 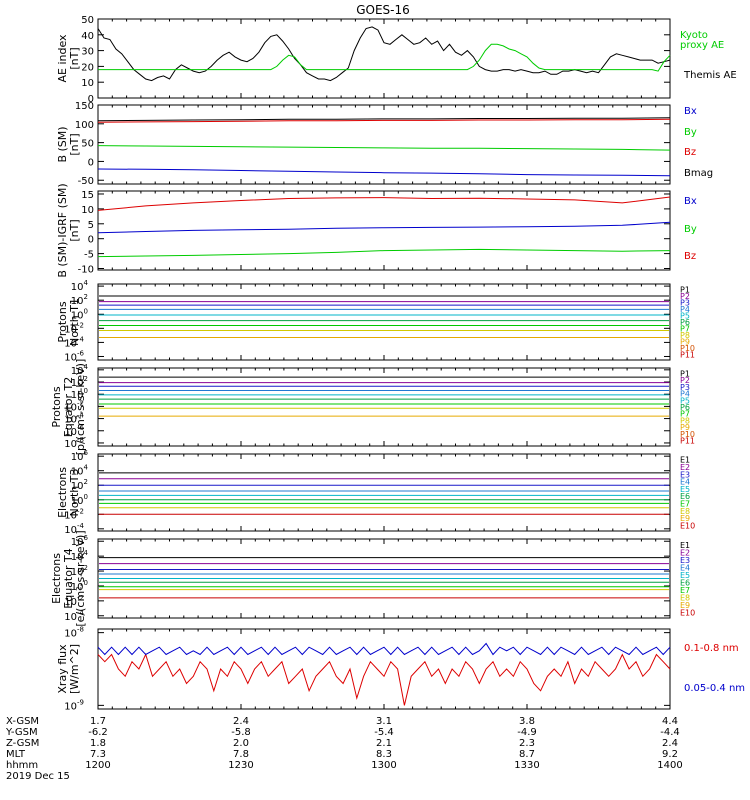 What do you see at coordinates (68, 144) in the screenshot?
I see `y-axis-label: B (SM)[nT]` at bounding box center [68, 144].